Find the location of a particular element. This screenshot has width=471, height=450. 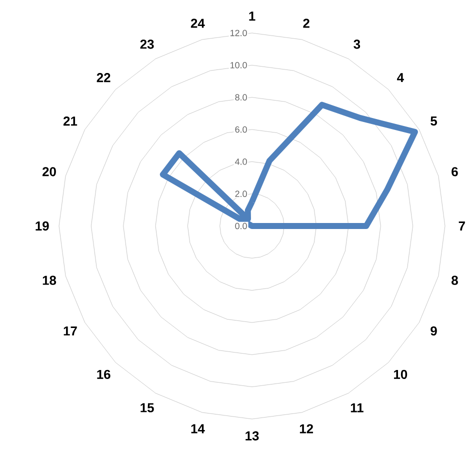

spoke-label: 1 is located at coordinates (252, 16).